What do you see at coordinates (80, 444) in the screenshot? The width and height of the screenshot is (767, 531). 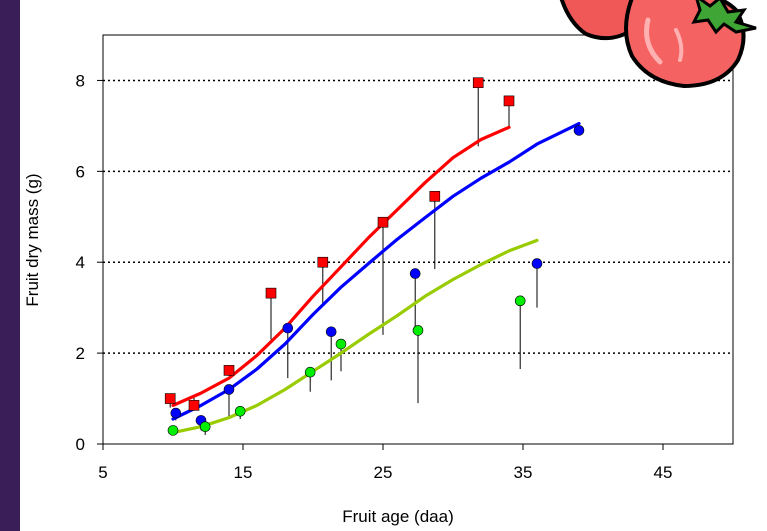 I see `y-tick-label: 0` at bounding box center [80, 444].